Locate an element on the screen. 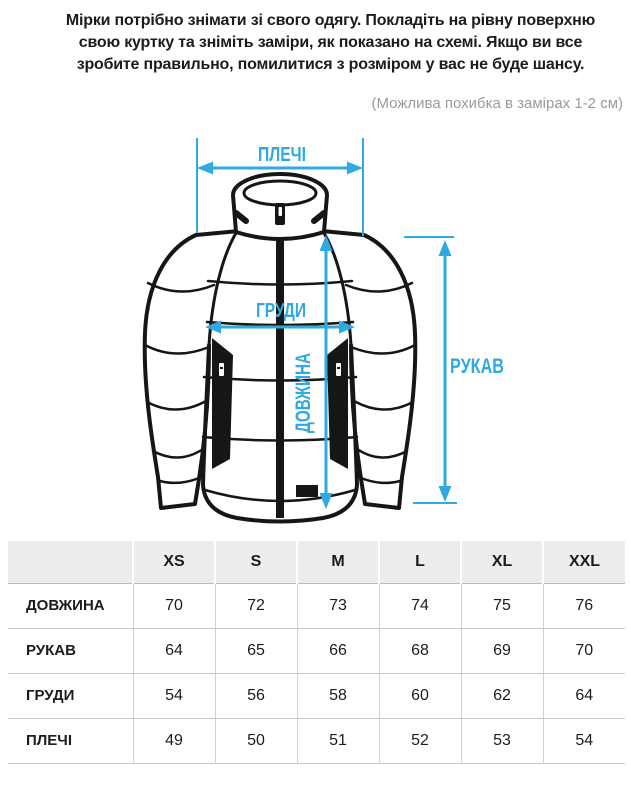 This screenshot has height=810, width=631. size-cell: 66 is located at coordinates (338, 651).